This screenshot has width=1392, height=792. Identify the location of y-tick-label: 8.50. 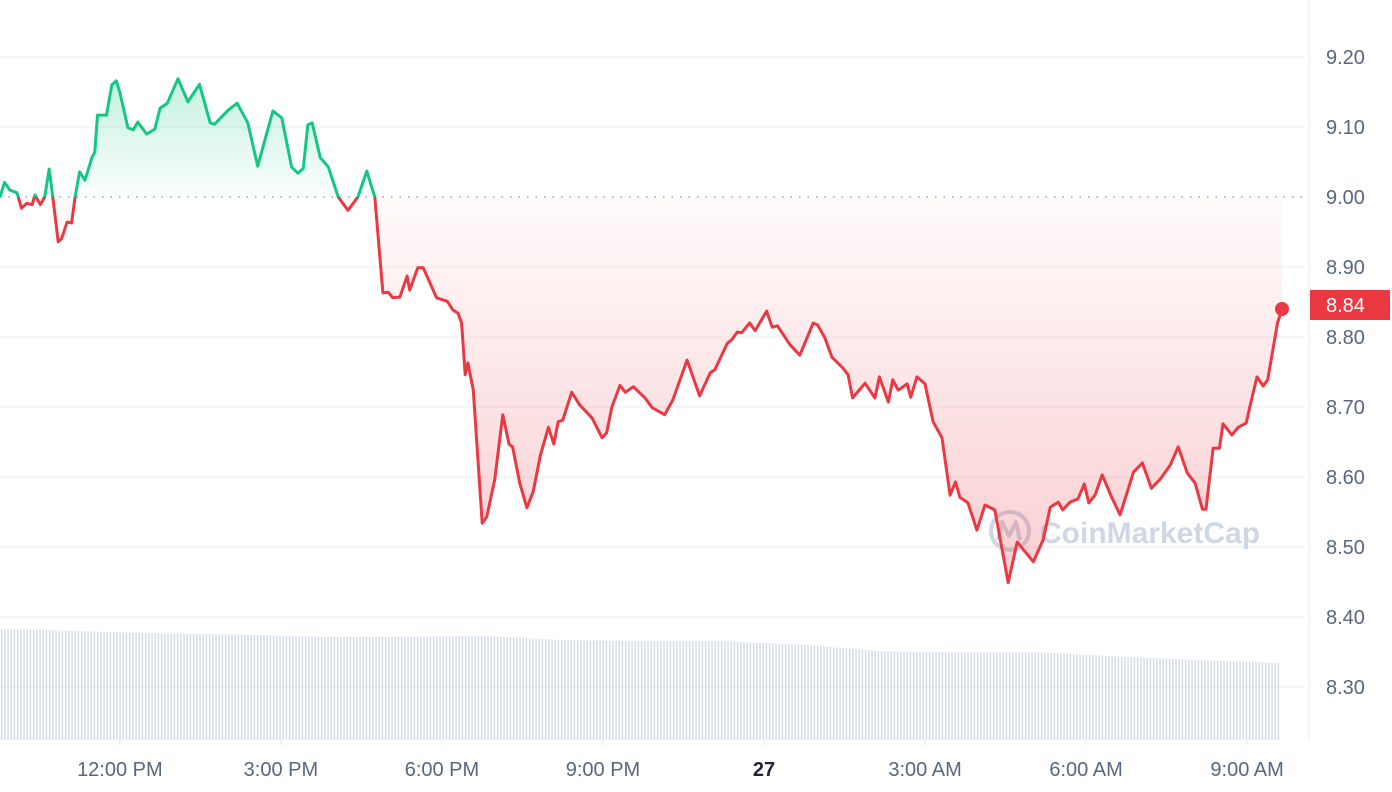
(1345, 548).